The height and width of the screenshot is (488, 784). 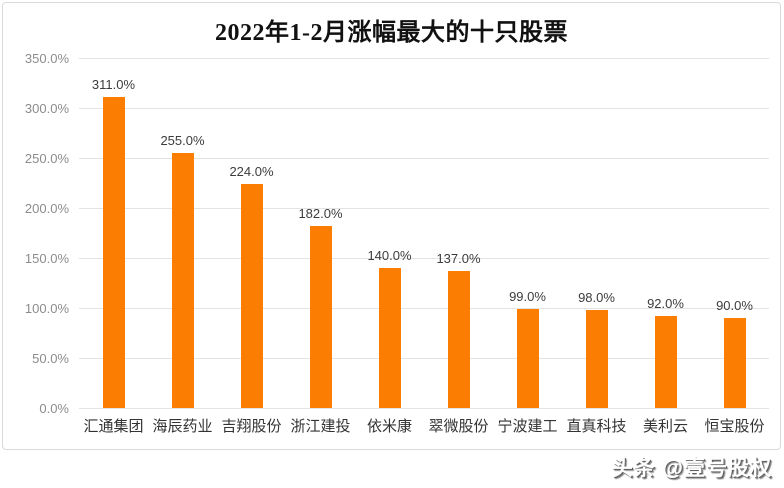 I want to click on bar-column: 92.0%, so click(x=665, y=233).